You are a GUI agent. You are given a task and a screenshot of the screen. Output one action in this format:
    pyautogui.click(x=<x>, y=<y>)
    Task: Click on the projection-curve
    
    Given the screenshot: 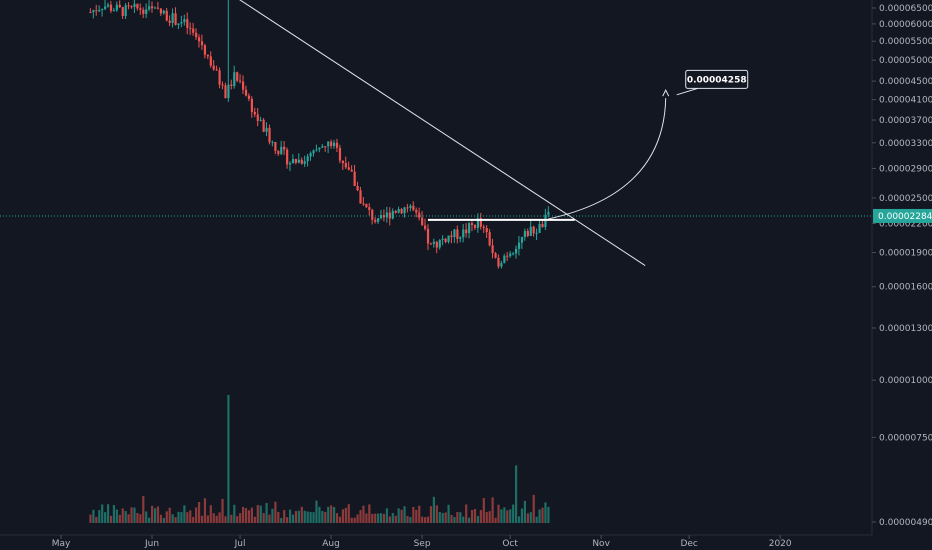 What is the action you would take?
    pyautogui.click(x=607, y=159)
    